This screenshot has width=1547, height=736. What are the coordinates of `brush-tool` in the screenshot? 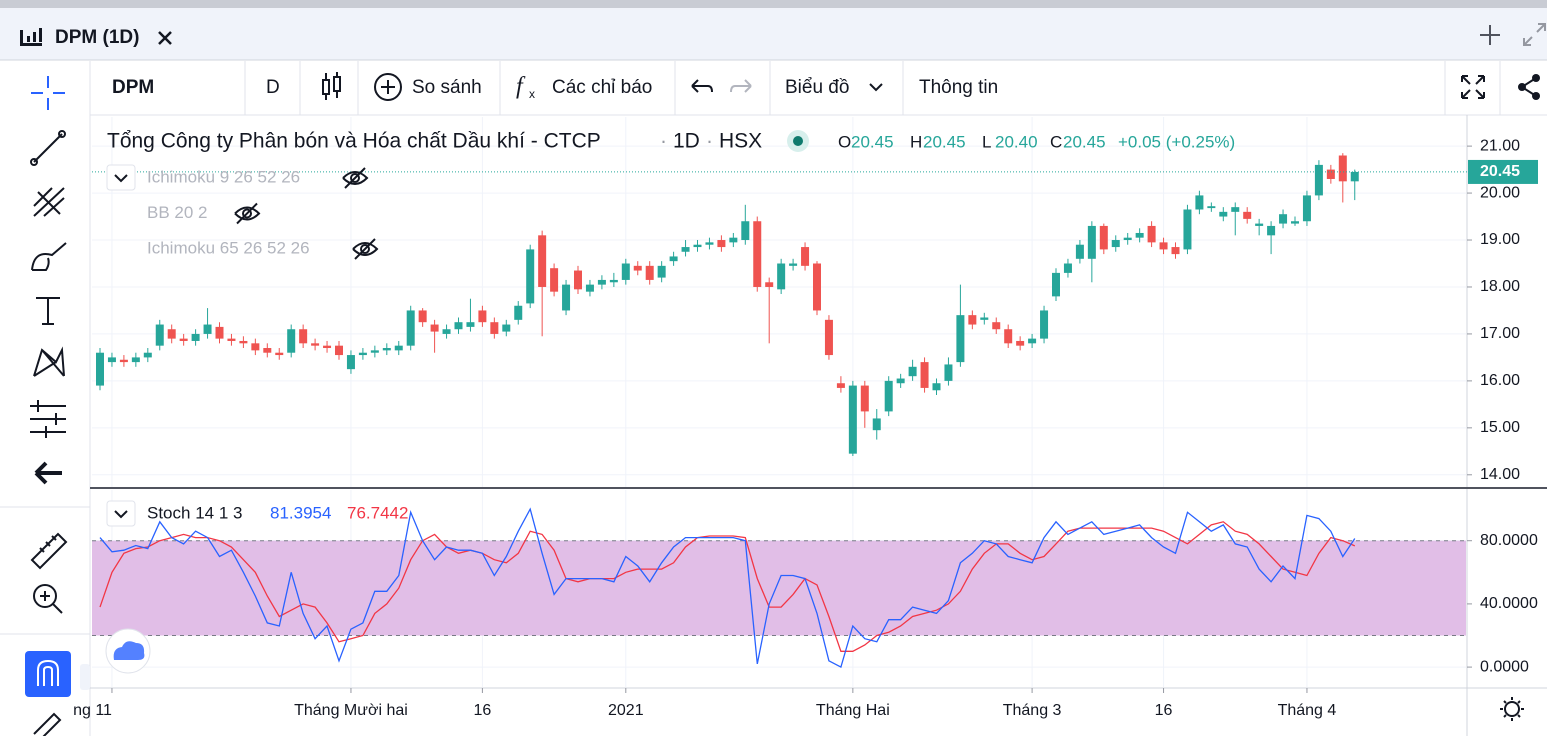 It's located at (49, 256).